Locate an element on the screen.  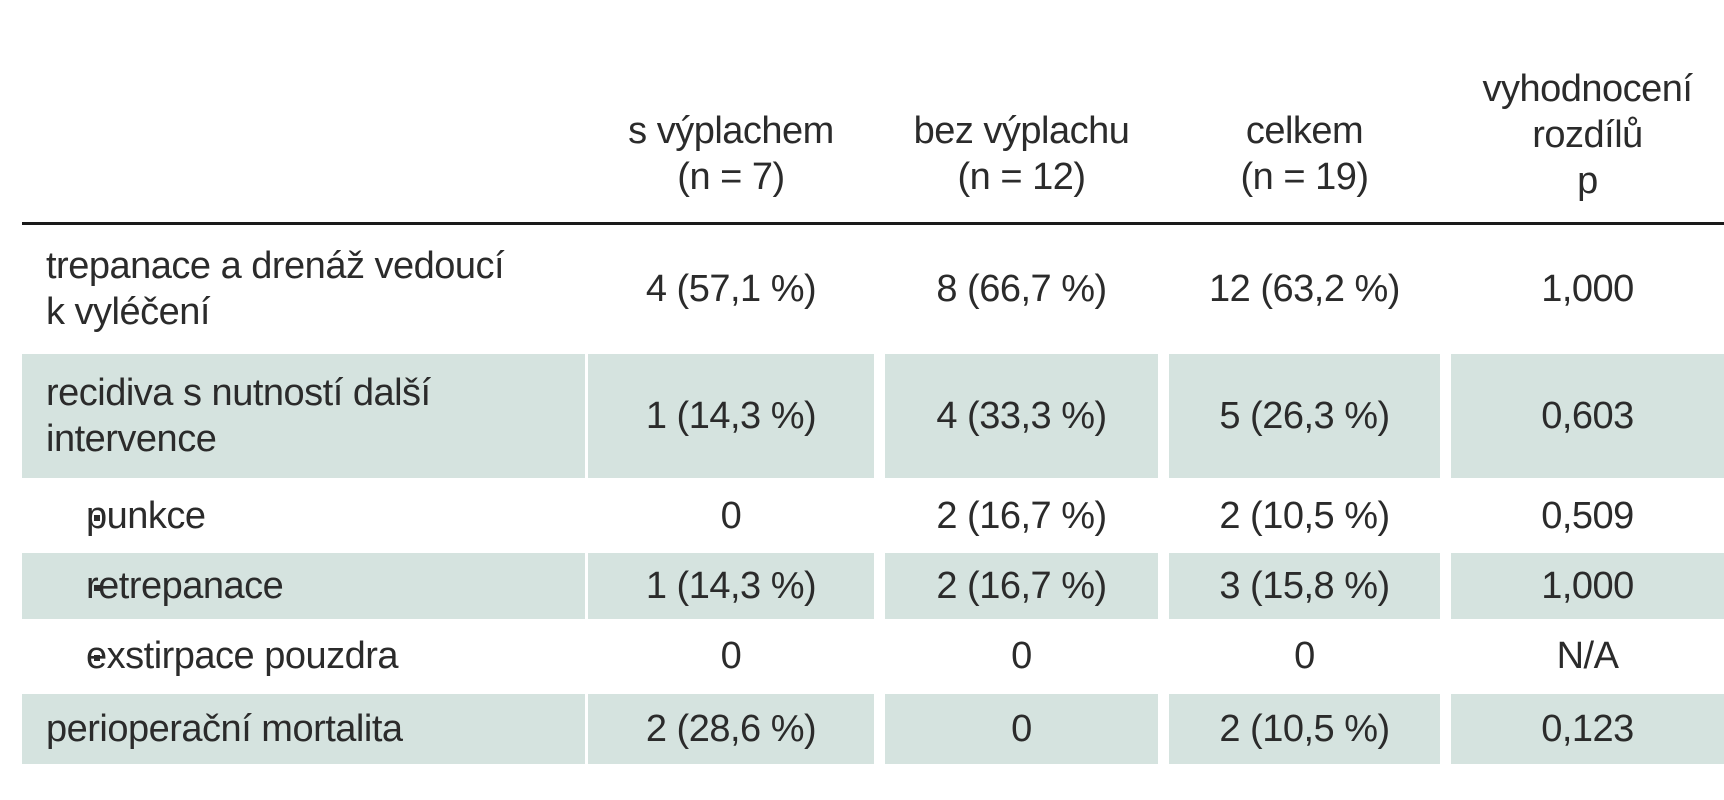
table-cell: 3 (15,8 %) is located at coordinates (1304, 586).